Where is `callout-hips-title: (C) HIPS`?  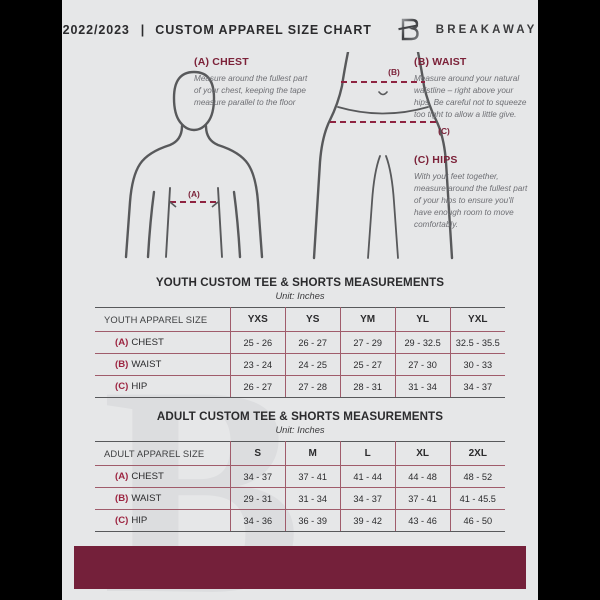
callout-hips-title: (C) HIPS is located at coordinates (436, 160).